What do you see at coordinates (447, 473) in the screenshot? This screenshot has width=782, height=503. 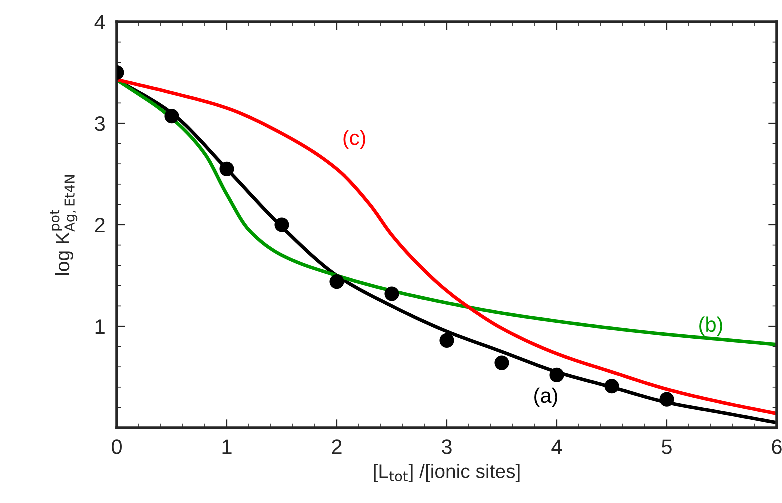 I see `x-axis-title: [L$_{tot}$] /[ionic sites]` at bounding box center [447, 473].